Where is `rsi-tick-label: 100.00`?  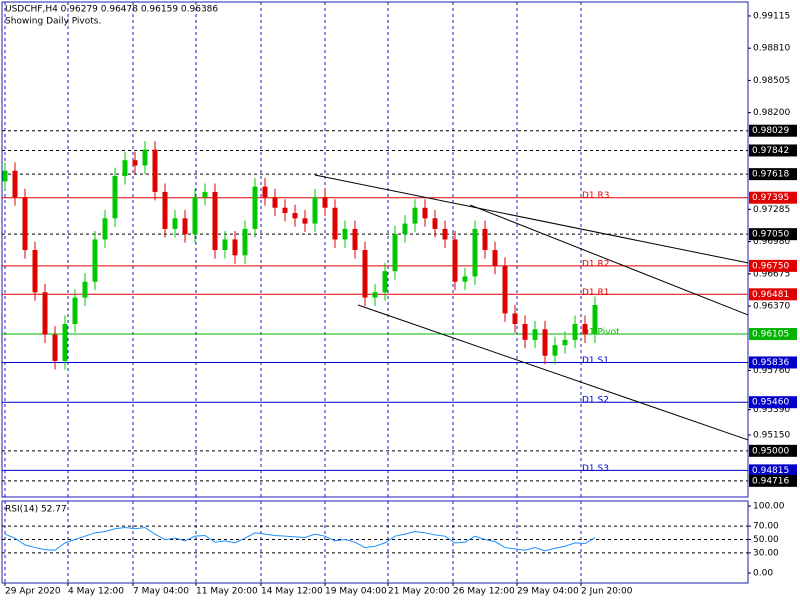
rsi-tick-label: 100.00 is located at coordinates (769, 507).